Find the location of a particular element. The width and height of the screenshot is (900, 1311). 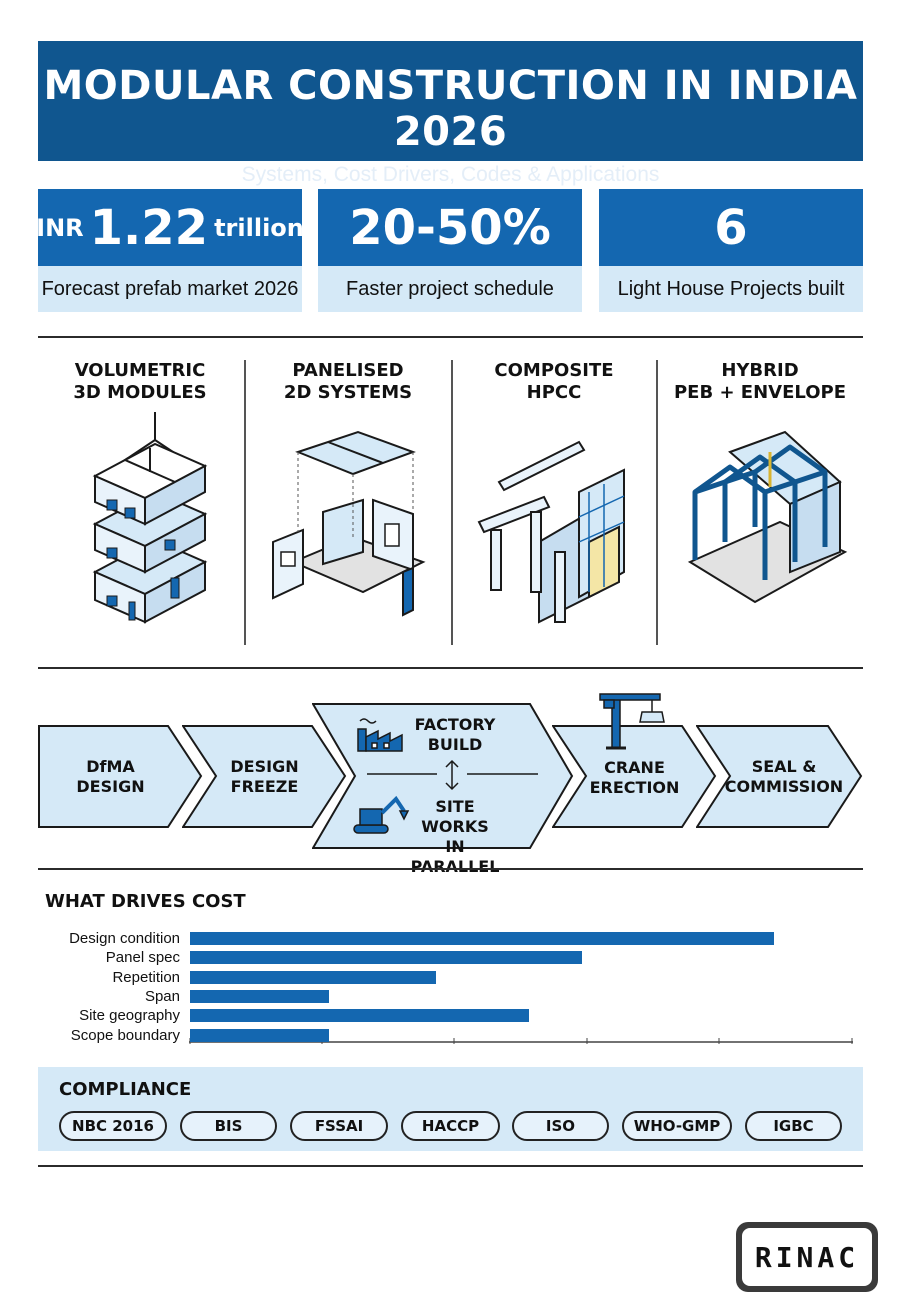

step-dfma-design: DfMA DESIGN is located at coordinates (120, 776).